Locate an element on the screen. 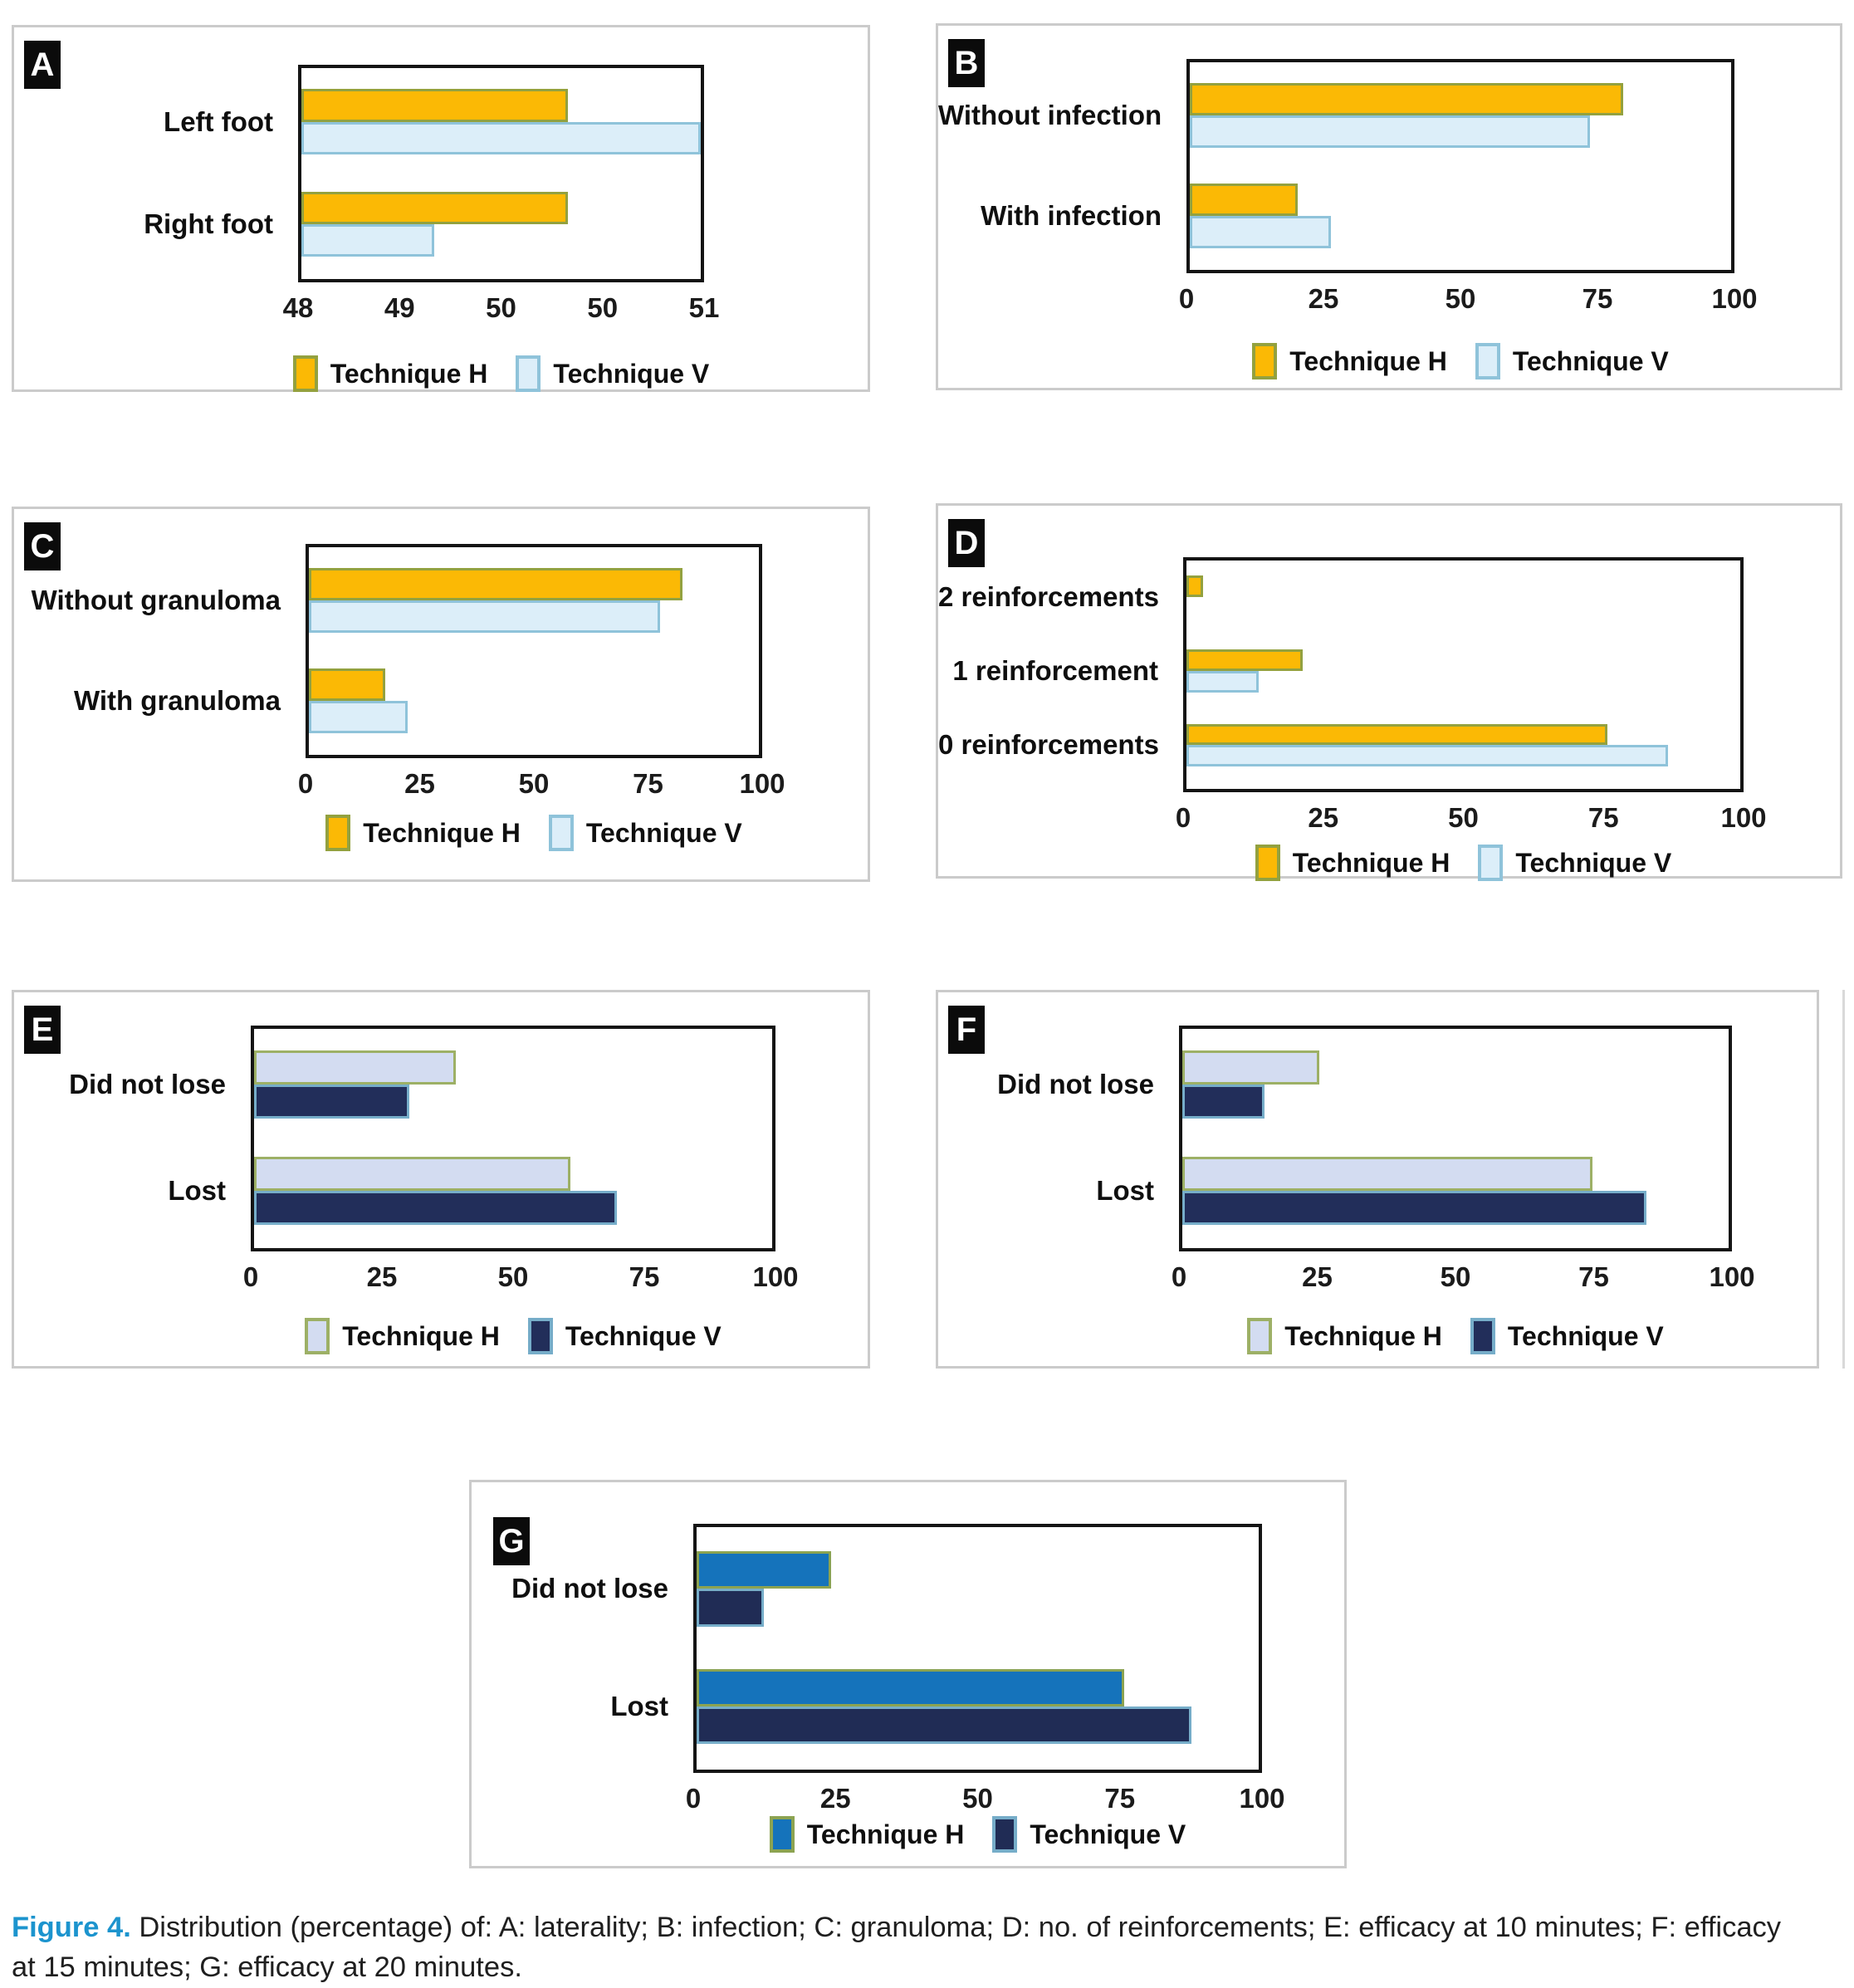 The image size is (1854, 1988). category-label: With infection is located at coordinates (1050, 216).